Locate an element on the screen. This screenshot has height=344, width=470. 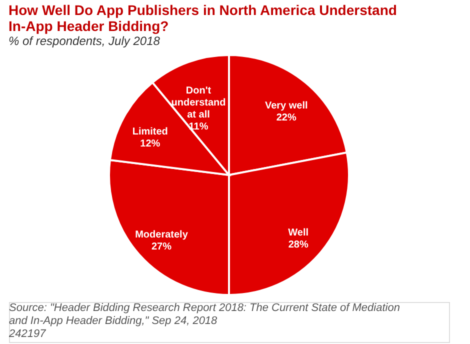
data-label: 28% is located at coordinates (298, 244).